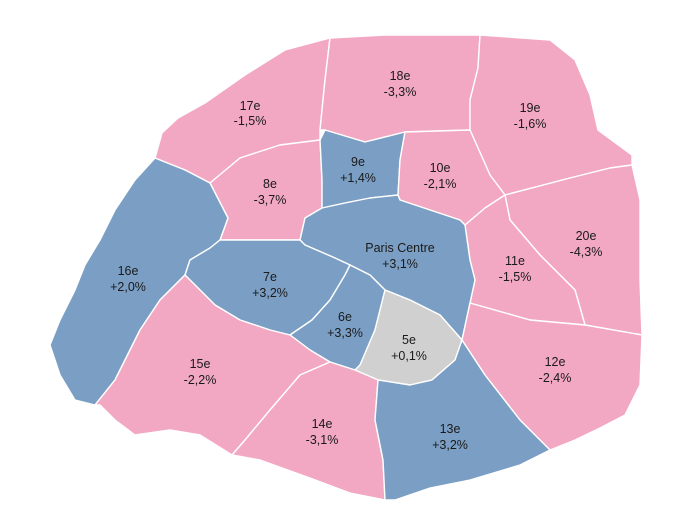 The width and height of the screenshot is (700, 521). I want to click on label-19e: 19e -1,6%, so click(530, 116).